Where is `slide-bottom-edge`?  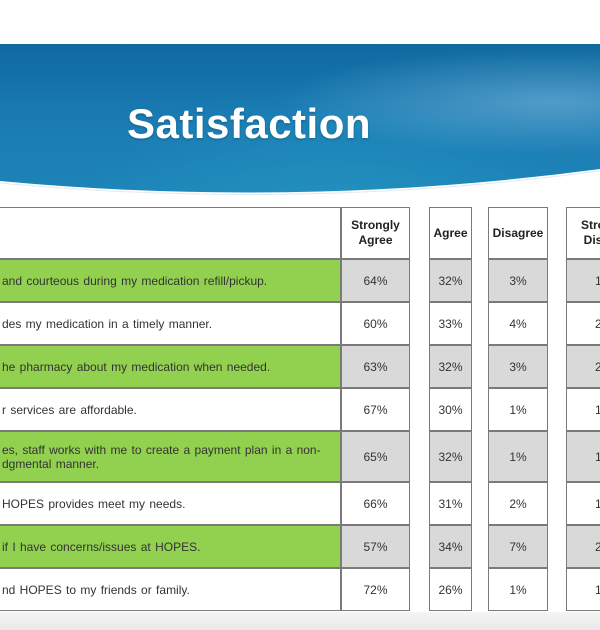 slide-bottom-edge is located at coordinates (300, 621).